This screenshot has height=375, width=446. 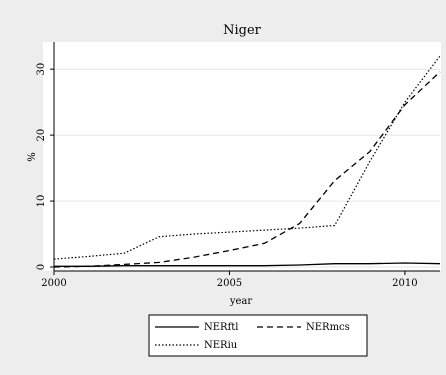 I want to click on y-tick-label: 10, so click(x=41, y=201).